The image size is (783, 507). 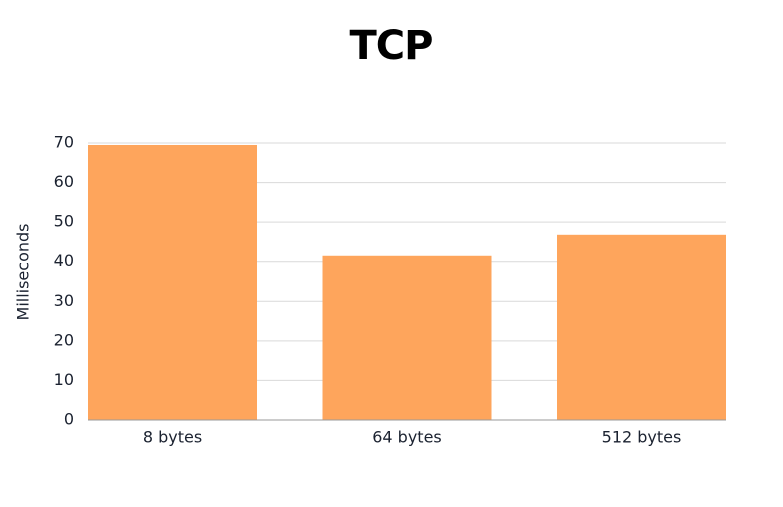 I want to click on x-tick-label: 64 bytes, so click(x=407, y=437).